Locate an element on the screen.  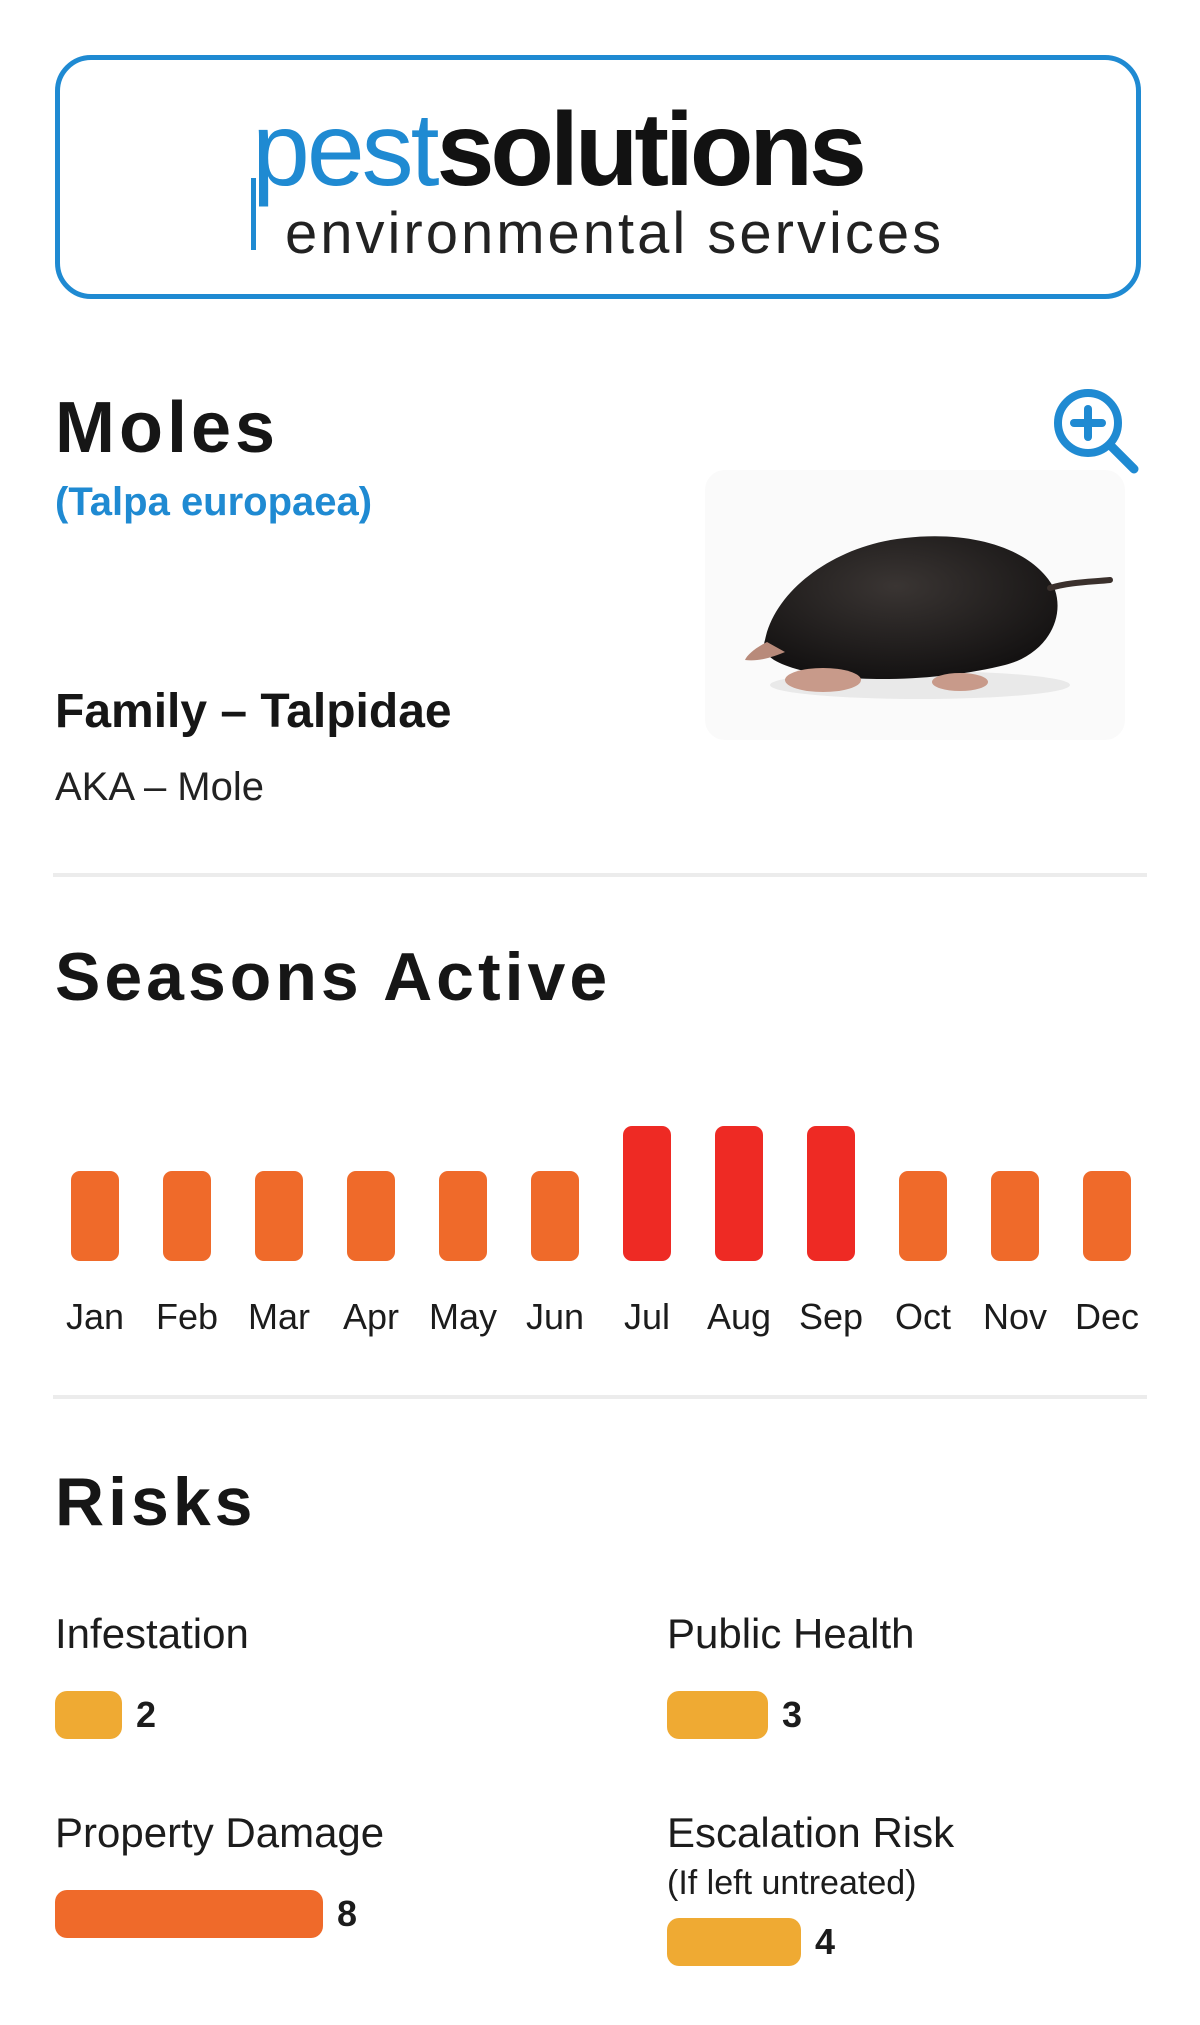
season-label-aug: Aug is located at coordinates (739, 1316).